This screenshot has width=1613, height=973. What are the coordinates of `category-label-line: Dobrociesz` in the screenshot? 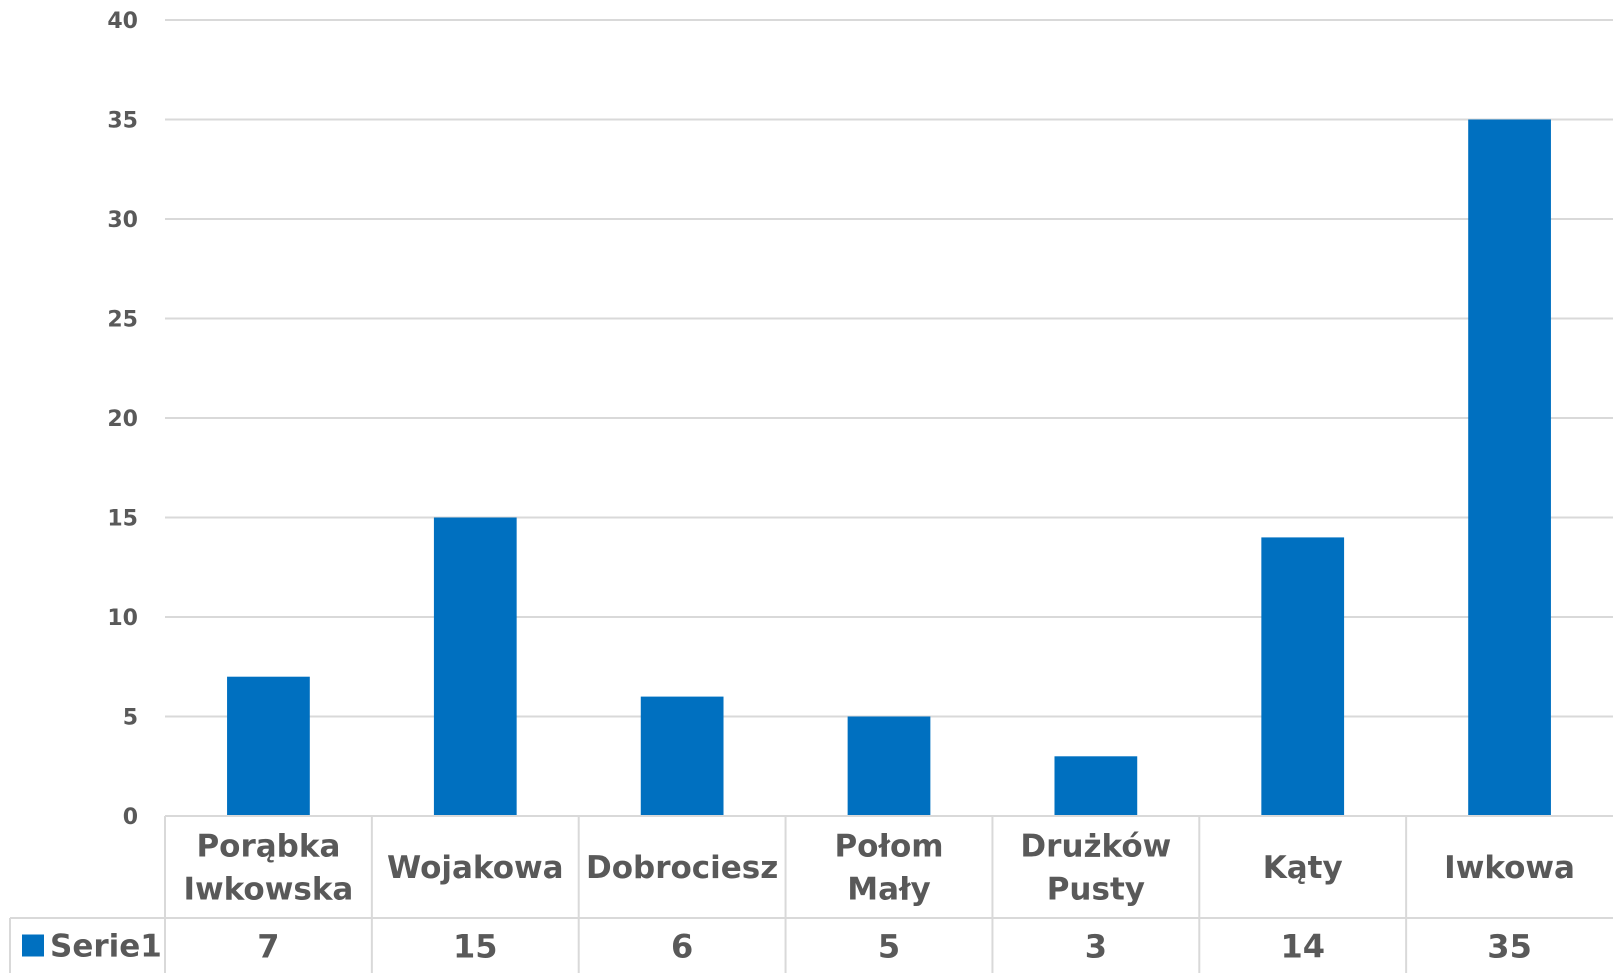 It's located at (682, 868).